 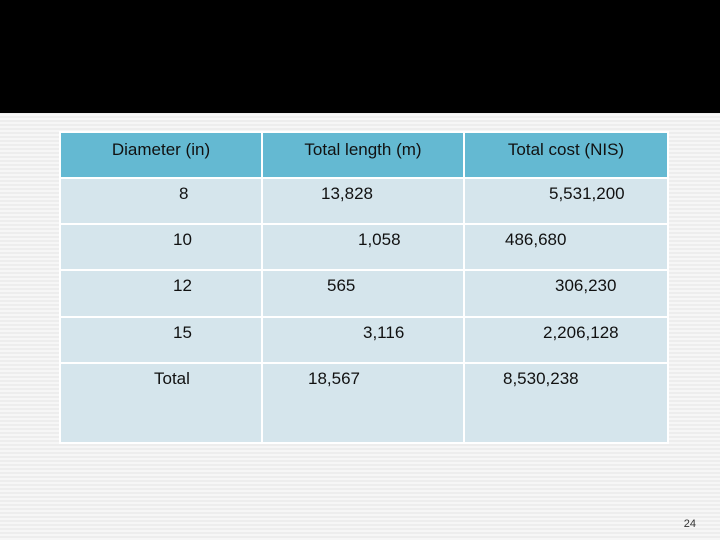 I want to click on cell-length: 1,058, so click(x=363, y=247).